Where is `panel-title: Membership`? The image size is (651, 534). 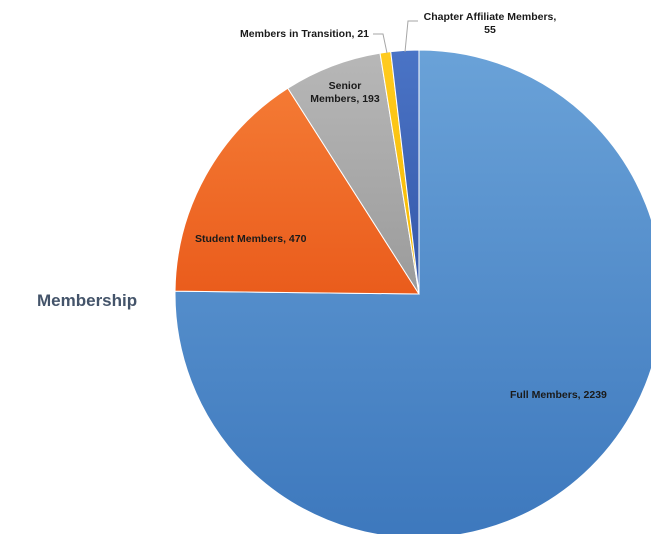 panel-title: Membership is located at coordinates (87, 300).